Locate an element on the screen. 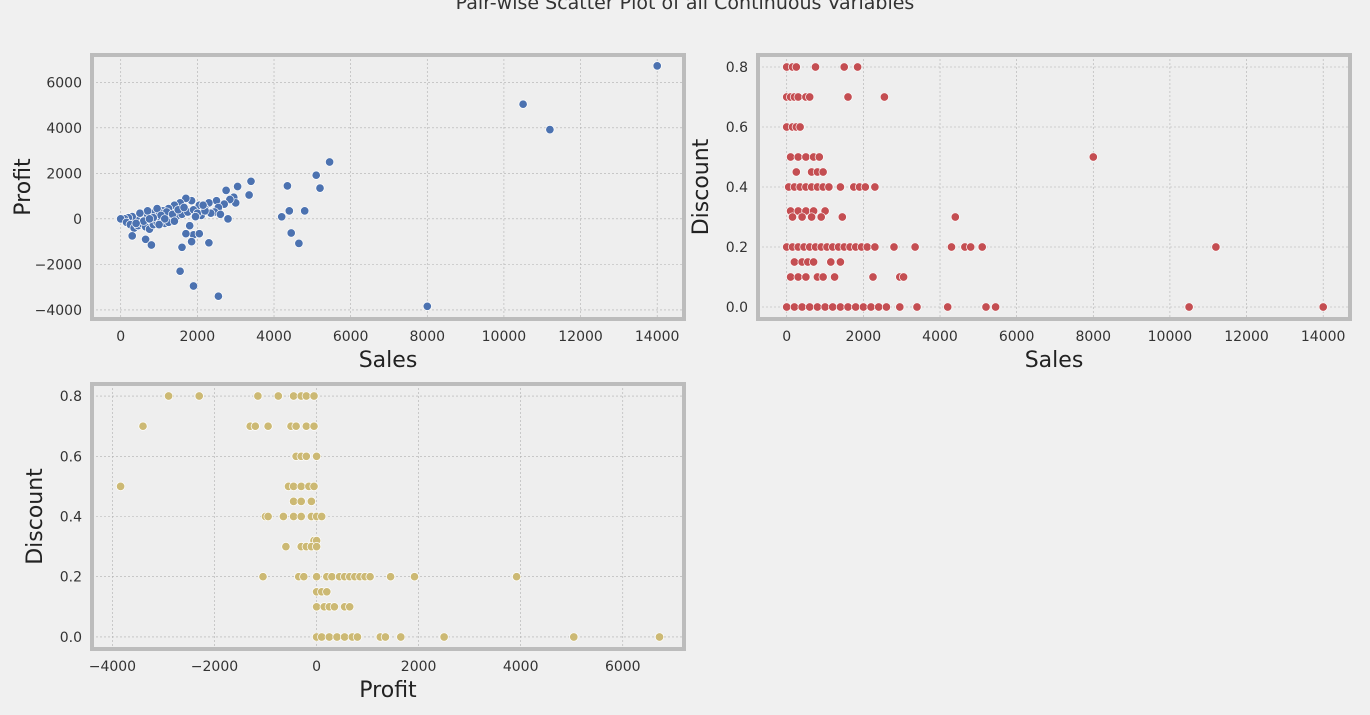 The width and height of the screenshot is (1370, 715). y-tick-label: −2000 is located at coordinates (58, 265).